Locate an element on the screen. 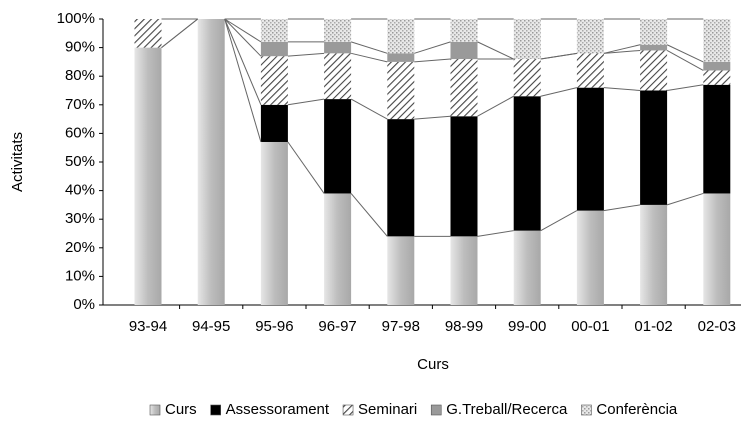  y-tick-label: 10% is located at coordinates (80, 275).